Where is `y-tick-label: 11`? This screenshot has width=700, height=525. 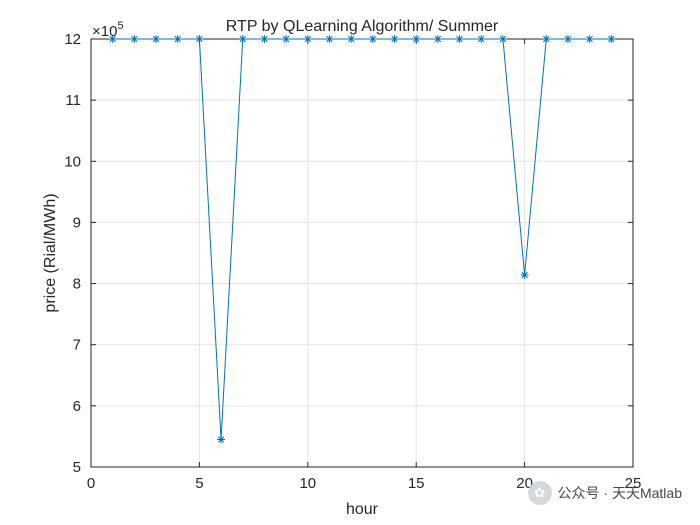 y-tick-label: 11 is located at coordinates (73, 100).